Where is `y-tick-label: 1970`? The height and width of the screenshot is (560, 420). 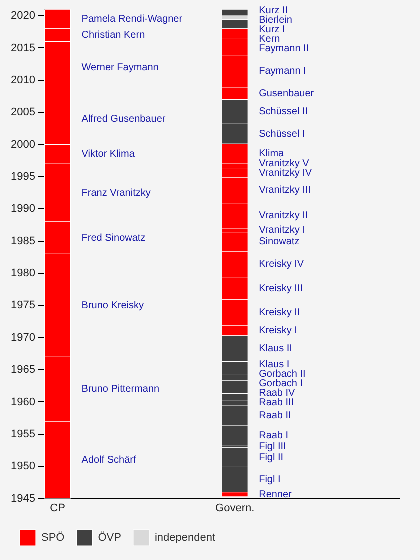 y-tick-label: 1970 is located at coordinates (23, 338).